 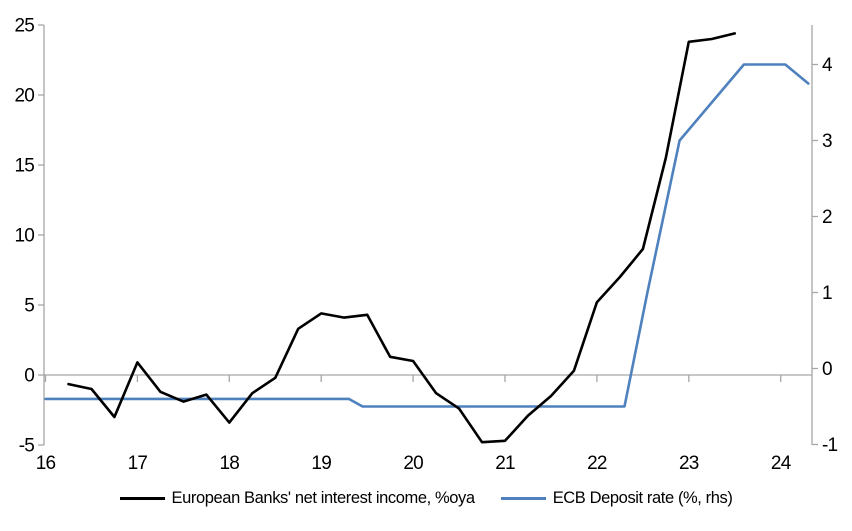 What do you see at coordinates (24, 26) in the screenshot?
I see `left-axis-tick-label: 25` at bounding box center [24, 26].